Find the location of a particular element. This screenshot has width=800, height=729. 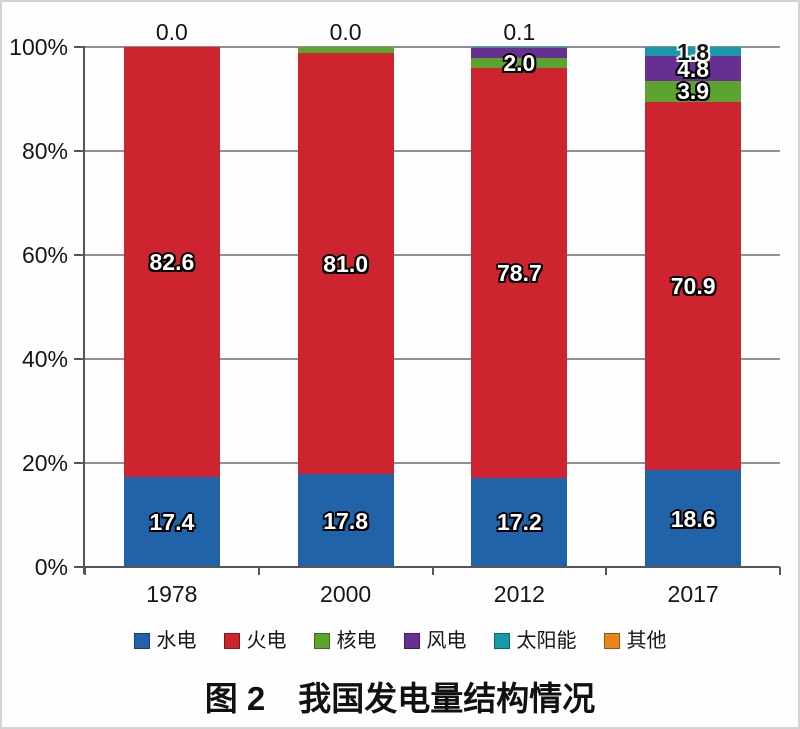

bar-label: 17.4 is located at coordinates (172, 521).